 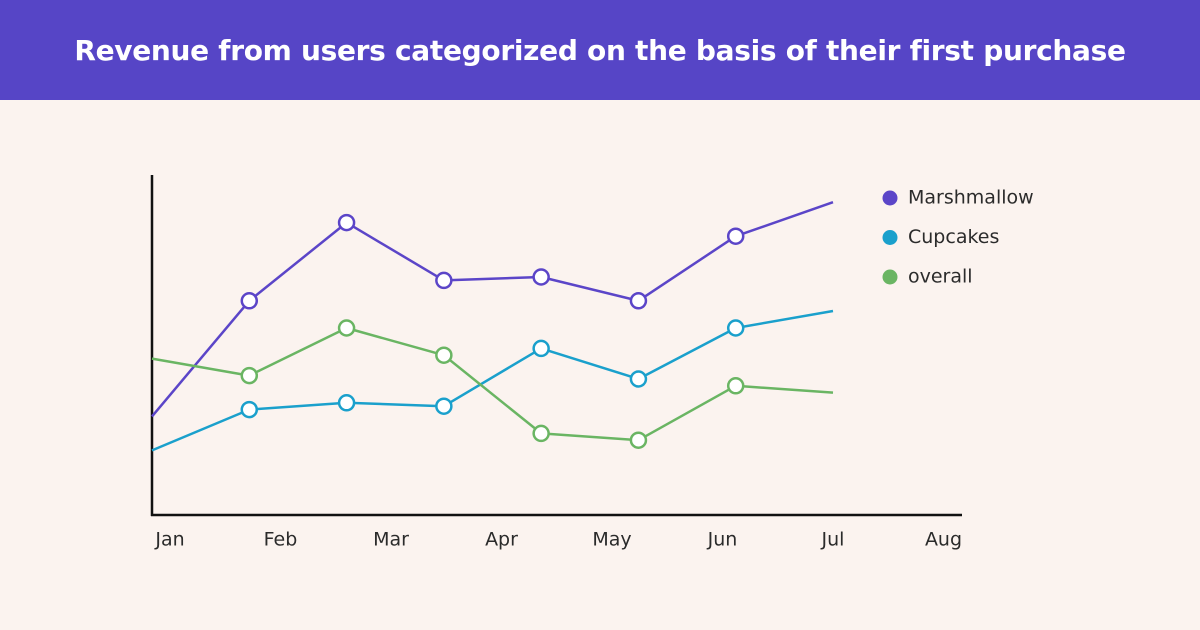 I want to click on x-tick-label: Feb, so click(x=281, y=540).